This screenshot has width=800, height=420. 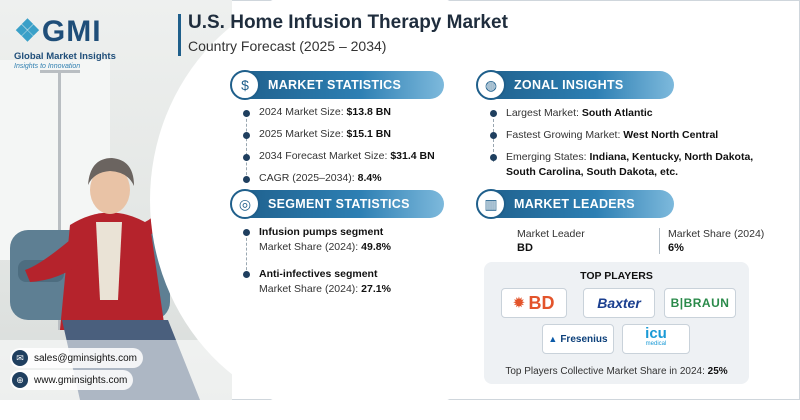 What do you see at coordinates (716, 241) in the screenshot?
I see `market-leader-share-block: Market Share (2024) 6%` at bounding box center [716, 241].